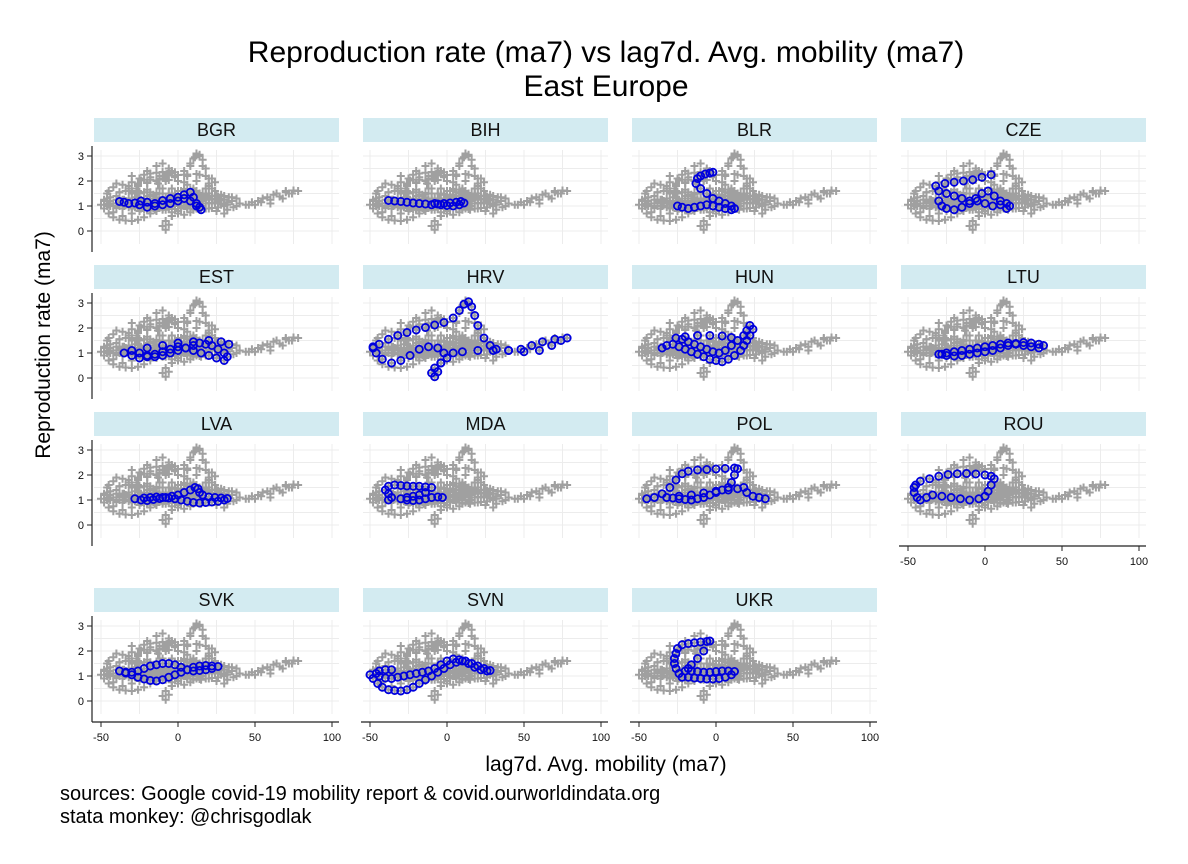 Image resolution: width=1188 pixels, height=864 pixels. I want to click on y-tick-label: 1, so click(81, 354).